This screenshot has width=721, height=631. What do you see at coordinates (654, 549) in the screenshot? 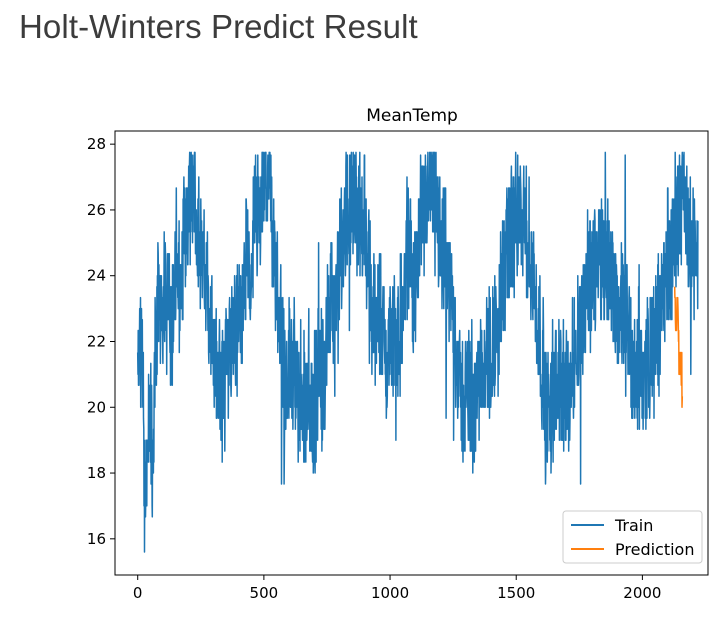
I see `legend-prediction-label: Prediction` at bounding box center [654, 549].